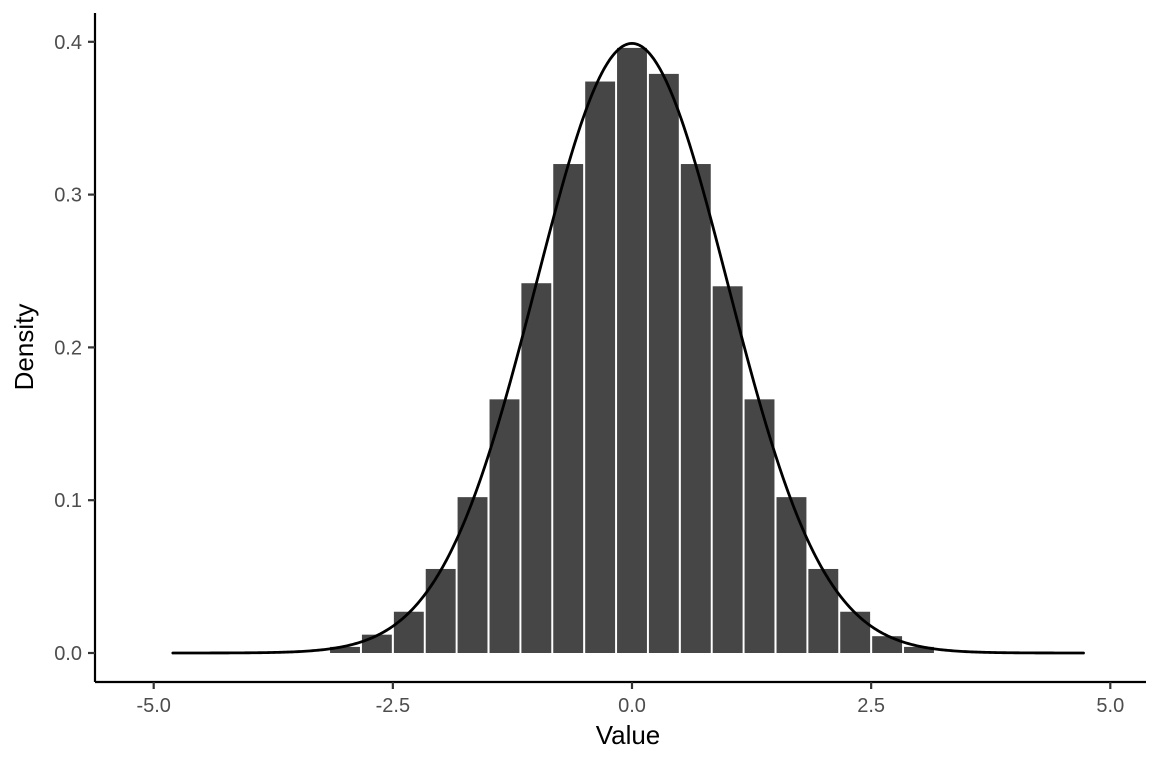  What do you see at coordinates (24, 347) in the screenshot?
I see `y-axis-title: Density` at bounding box center [24, 347].